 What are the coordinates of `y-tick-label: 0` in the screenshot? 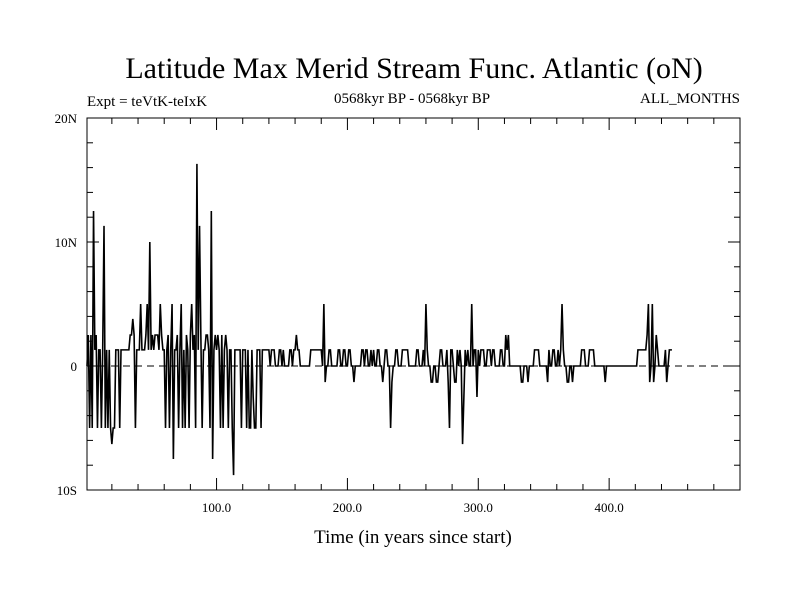 It's located at (74, 366).